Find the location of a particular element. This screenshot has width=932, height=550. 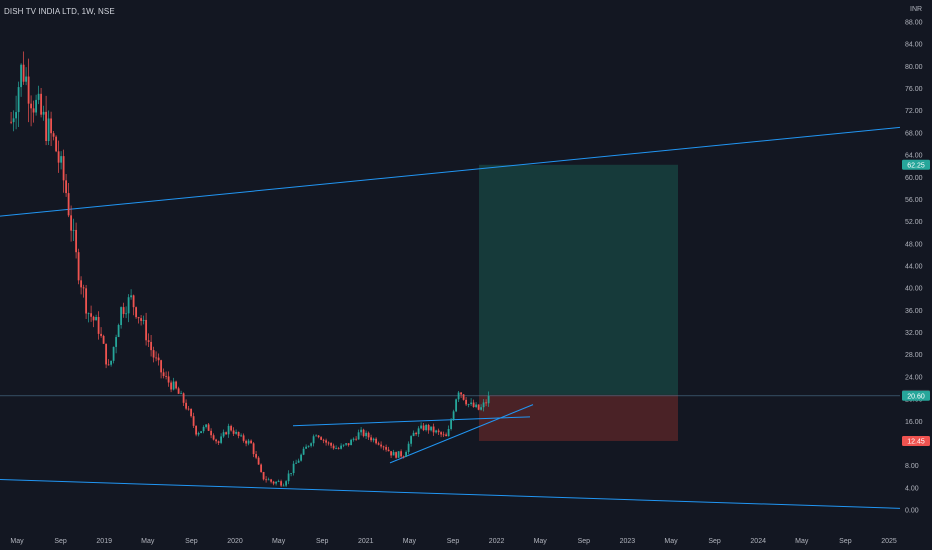

price-tick-label: 64.00 is located at coordinates (914, 156).